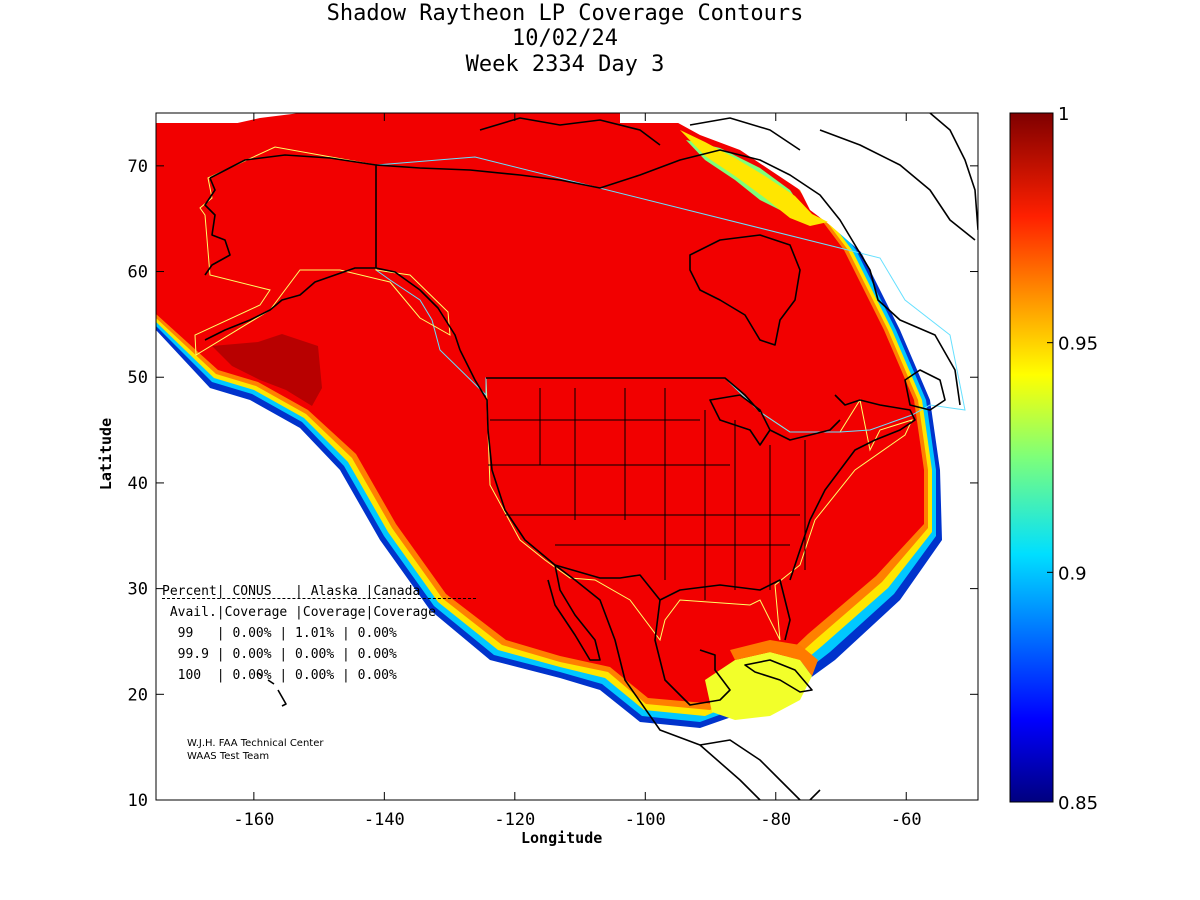 Image resolution: width=1200 pixels, height=900 pixels. What do you see at coordinates (138, 484) in the screenshot?
I see `y-tick-label: 40` at bounding box center [138, 484].